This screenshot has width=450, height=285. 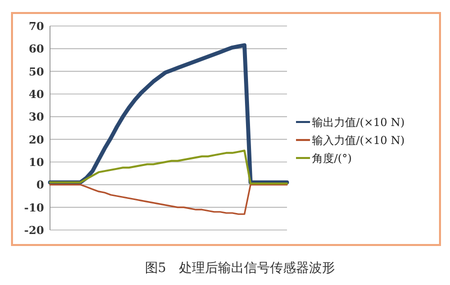 What do you see at coordinates (358, 140) in the screenshot?
I see `legend-label: 输入力值/(×10 N)` at bounding box center [358, 140].